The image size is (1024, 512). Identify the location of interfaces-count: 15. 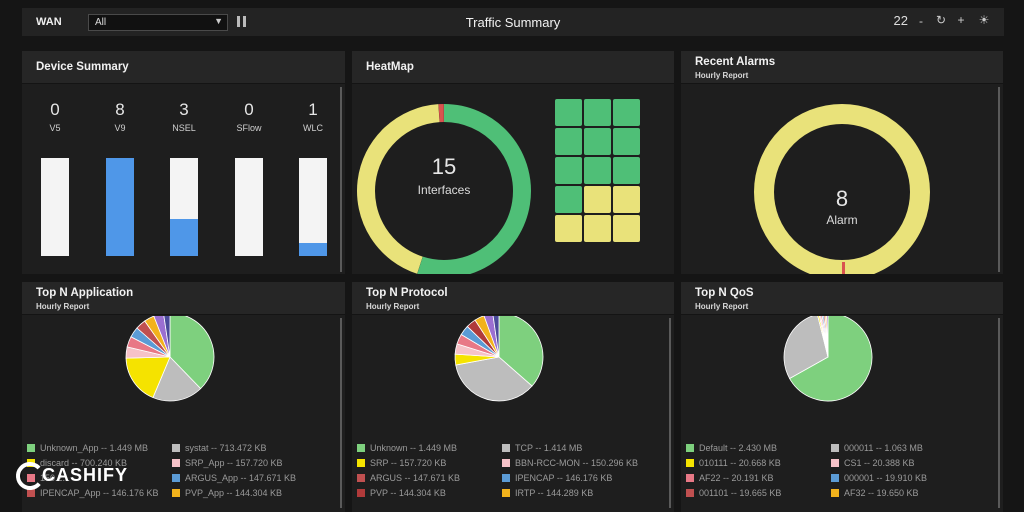
(444, 166).